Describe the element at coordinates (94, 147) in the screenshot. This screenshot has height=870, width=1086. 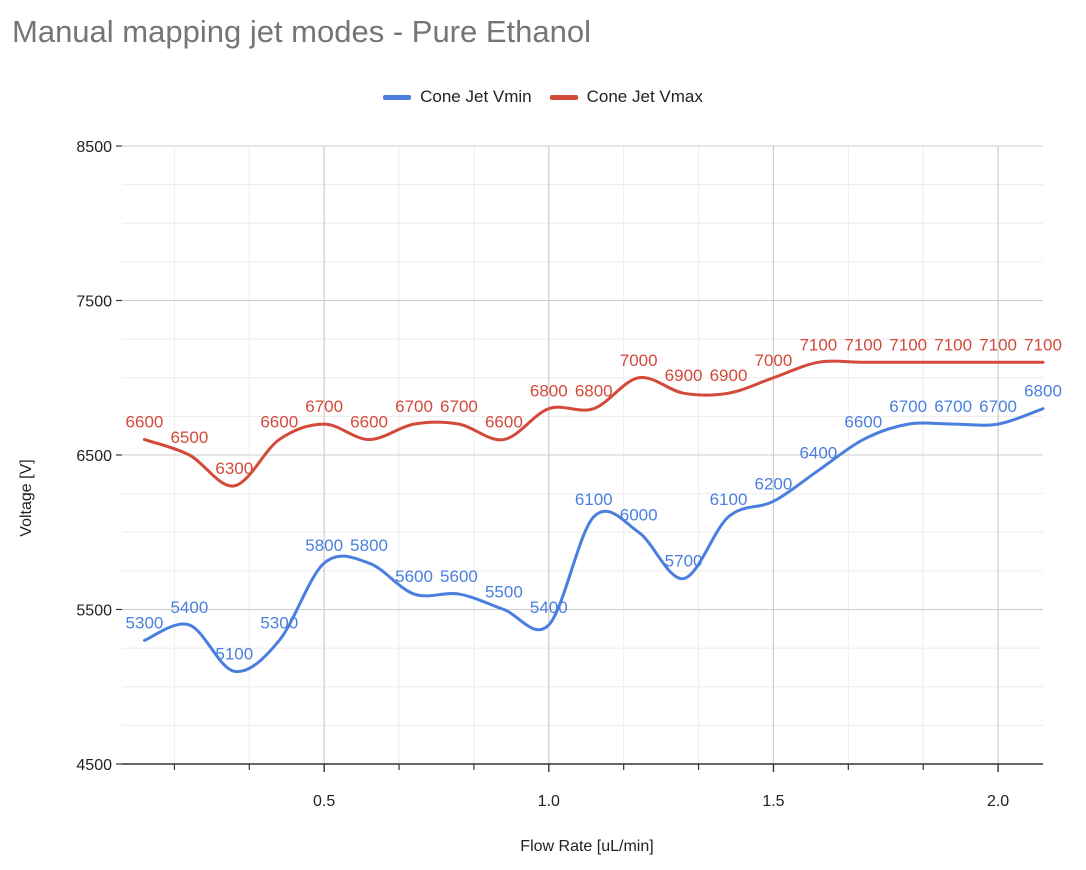
I see `y-tick-label: 8500` at that location.